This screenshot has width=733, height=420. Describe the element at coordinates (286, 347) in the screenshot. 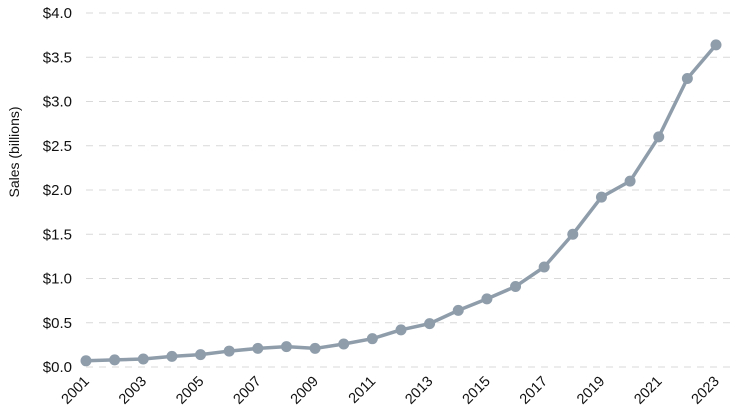

I see `data-point-2008` at that location.